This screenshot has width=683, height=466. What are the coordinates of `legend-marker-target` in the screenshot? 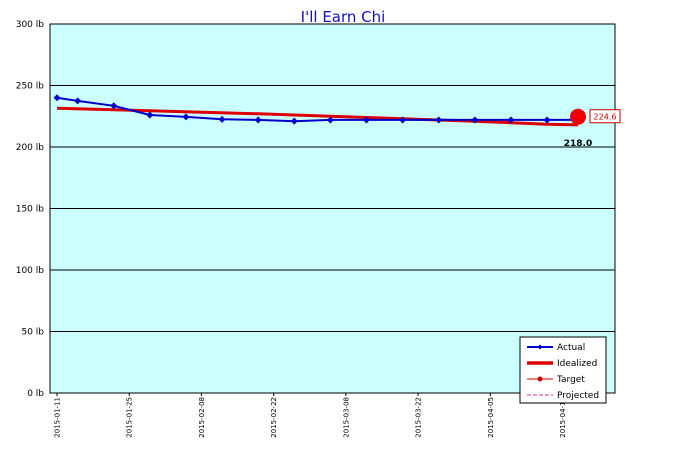 It's located at (540, 379).